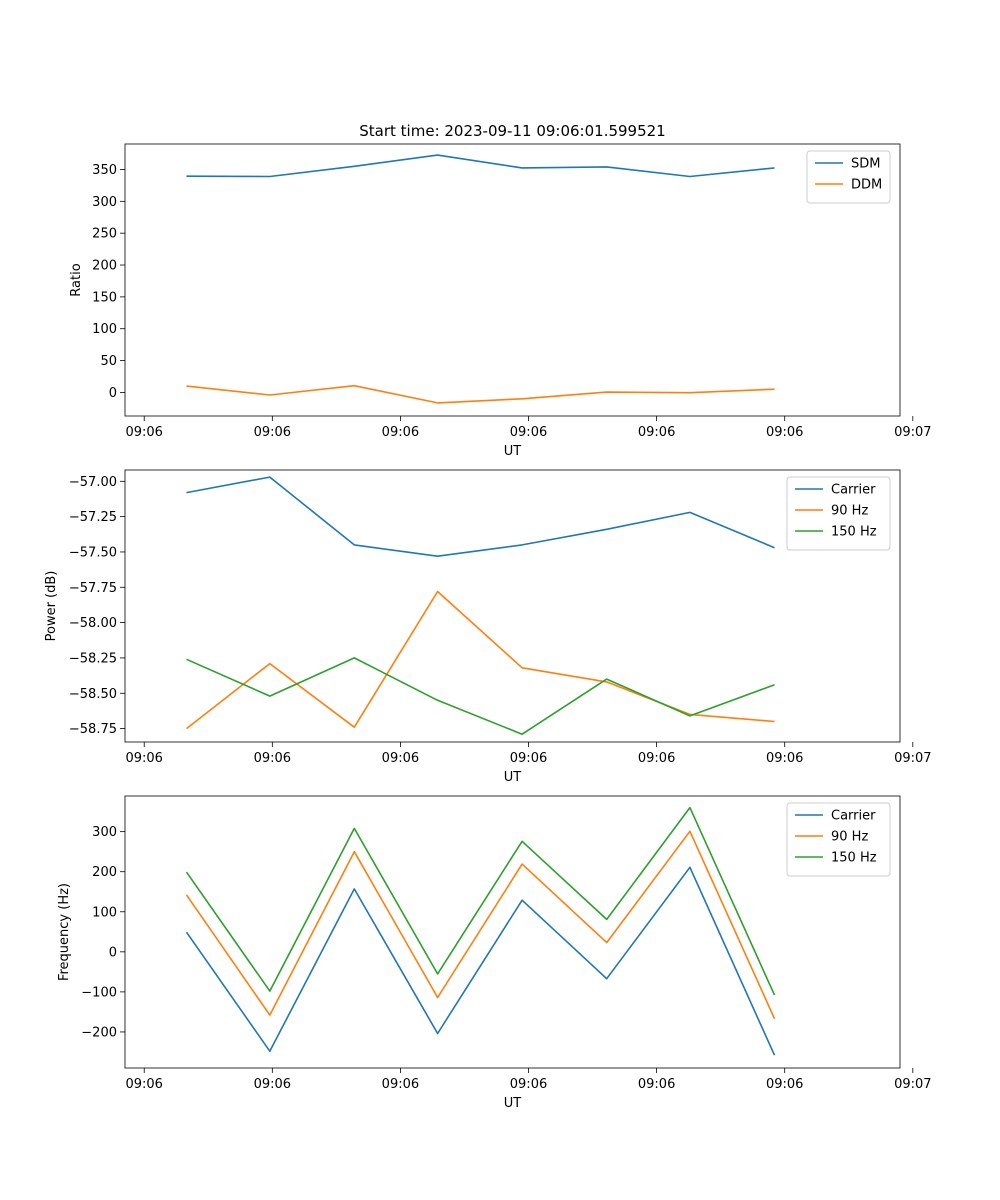  Describe the element at coordinates (104, 832) in the screenshot. I see `frequency-y-tick-label: 300` at that location.